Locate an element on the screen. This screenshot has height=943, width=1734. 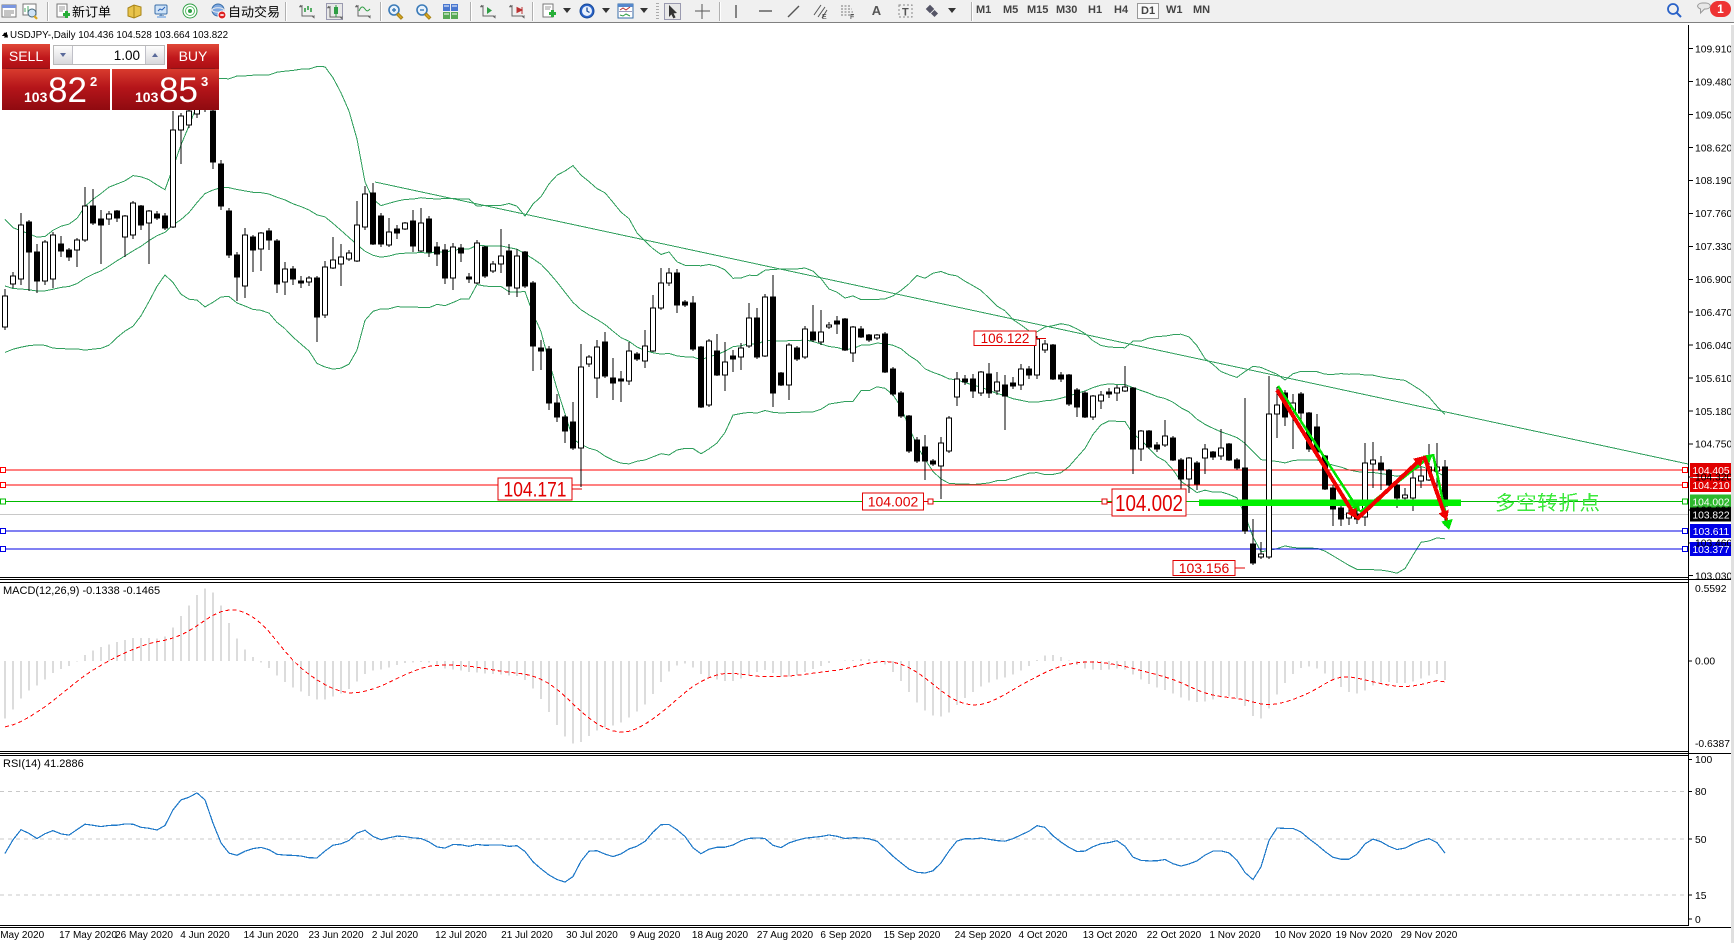
svg-text: 103.030 is located at coordinates (1713, 577).